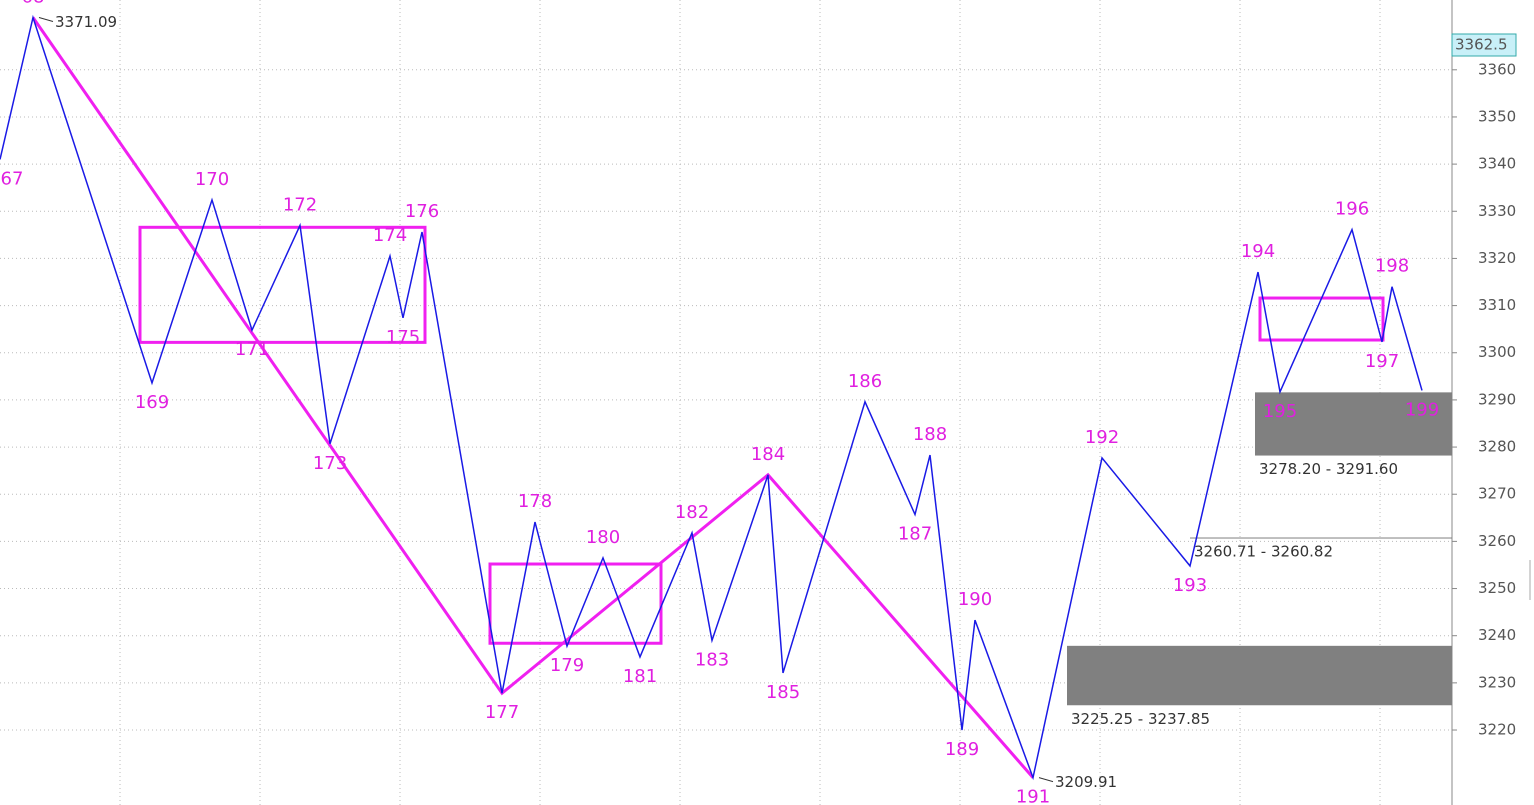 This screenshot has height=805, width=1534. I want to click on y-tick-label: 3330, so click(1497, 211).